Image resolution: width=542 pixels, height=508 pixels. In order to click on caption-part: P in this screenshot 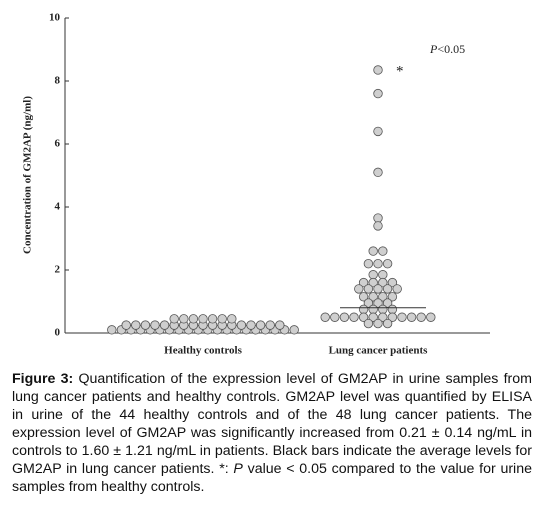, I will do `click(238, 469)`.